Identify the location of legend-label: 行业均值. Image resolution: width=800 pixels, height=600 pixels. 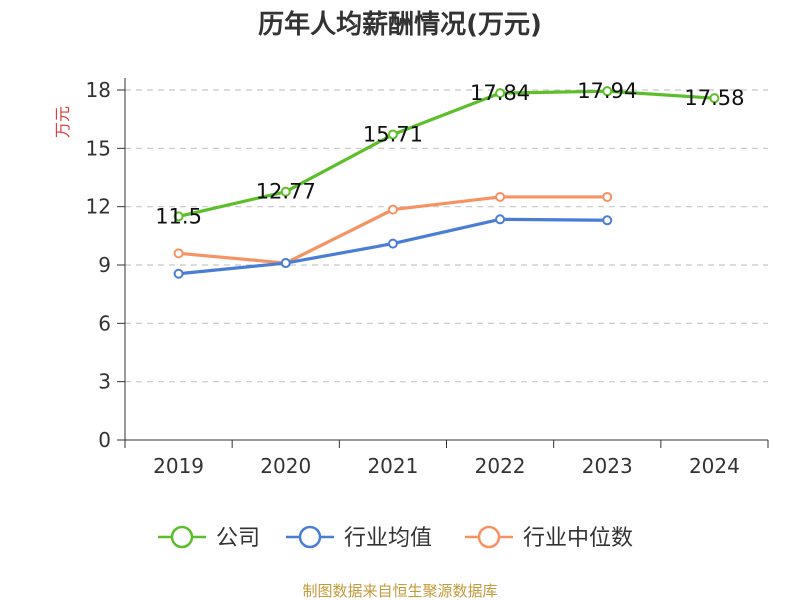
(388, 538).